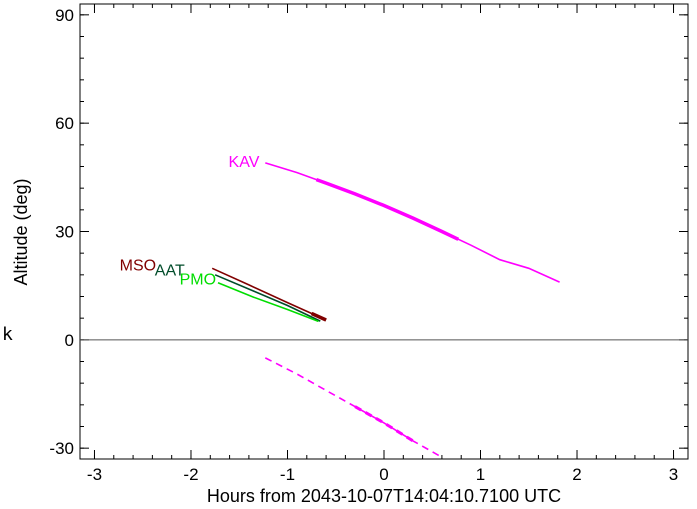  What do you see at coordinates (383, 474) in the screenshot?
I see `x-tick-label: 0` at bounding box center [383, 474].